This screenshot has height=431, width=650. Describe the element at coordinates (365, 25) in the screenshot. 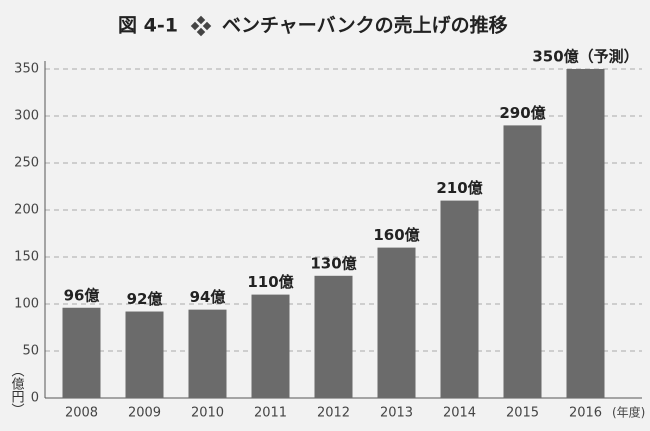

I see `chart-title: ベンチャーバンクの売上げの推移` at that location.